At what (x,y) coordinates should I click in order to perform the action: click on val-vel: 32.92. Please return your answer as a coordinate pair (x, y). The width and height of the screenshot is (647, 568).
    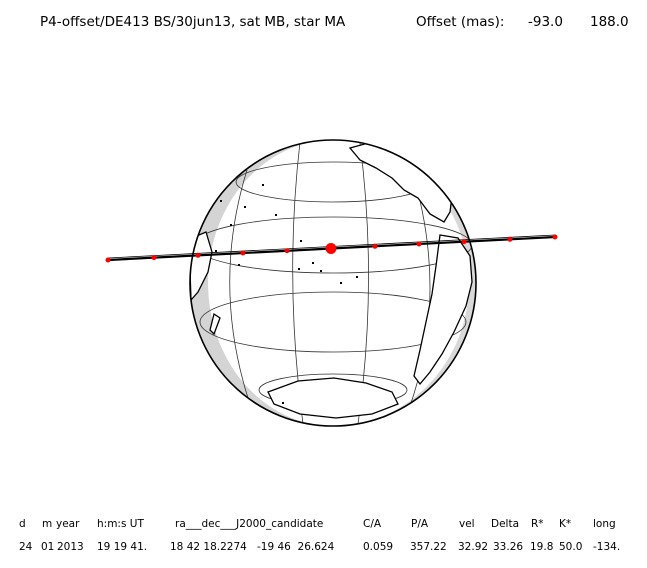
    Looking at the image, I should click on (473, 547).